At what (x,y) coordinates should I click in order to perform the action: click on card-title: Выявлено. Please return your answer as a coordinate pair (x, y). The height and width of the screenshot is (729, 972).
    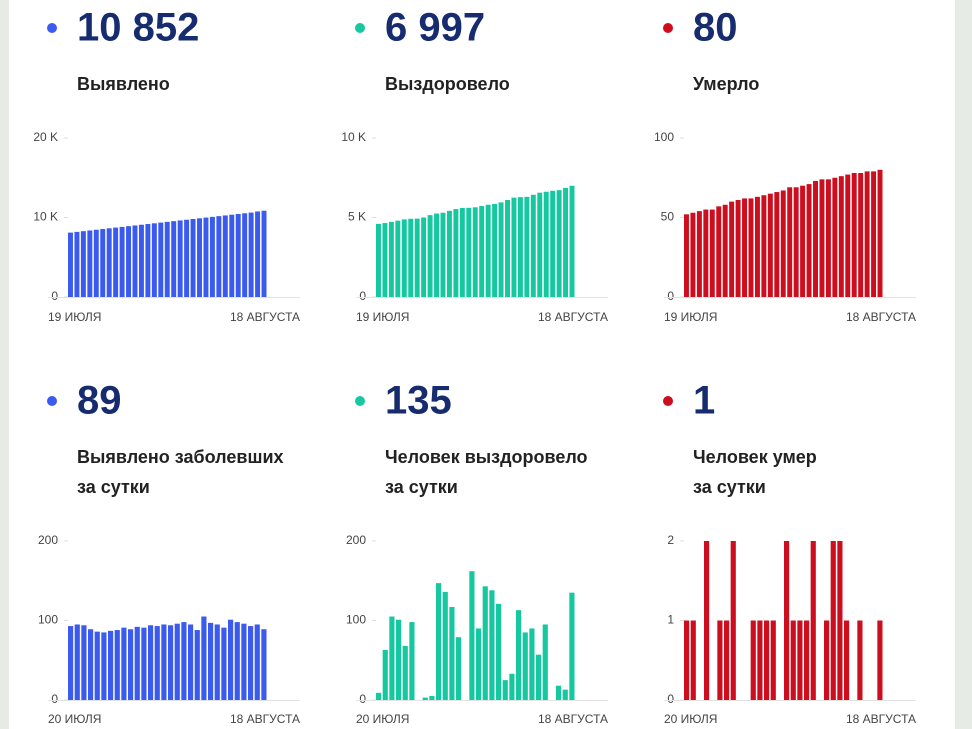
    Looking at the image, I should click on (123, 84).